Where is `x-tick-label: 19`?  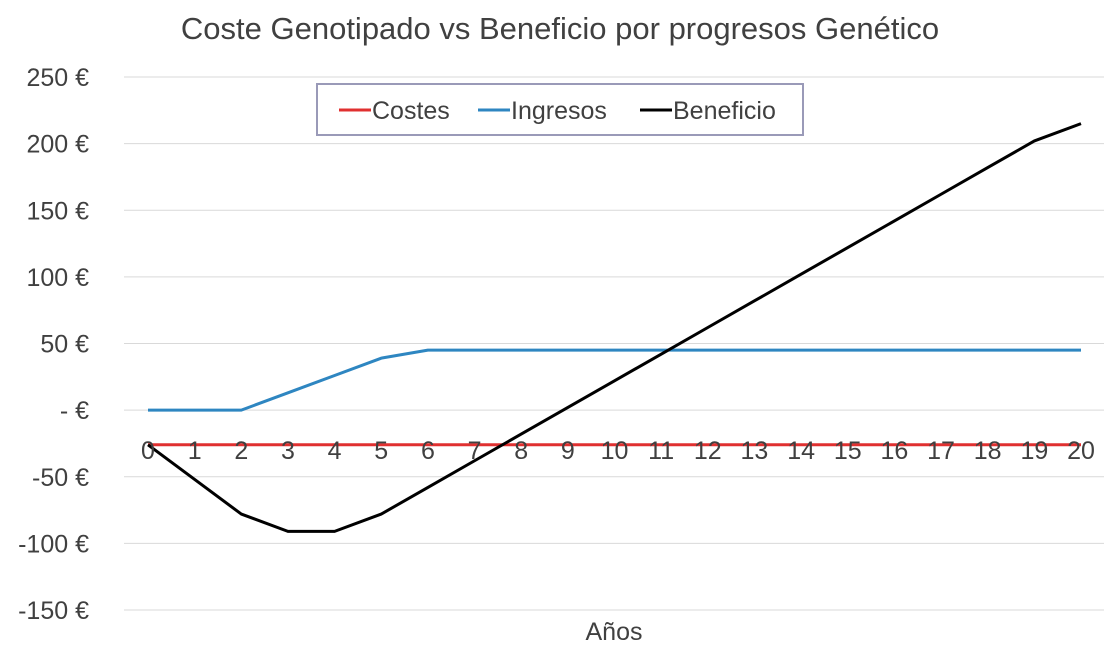
x-tick-label: 19 is located at coordinates (1034, 451).